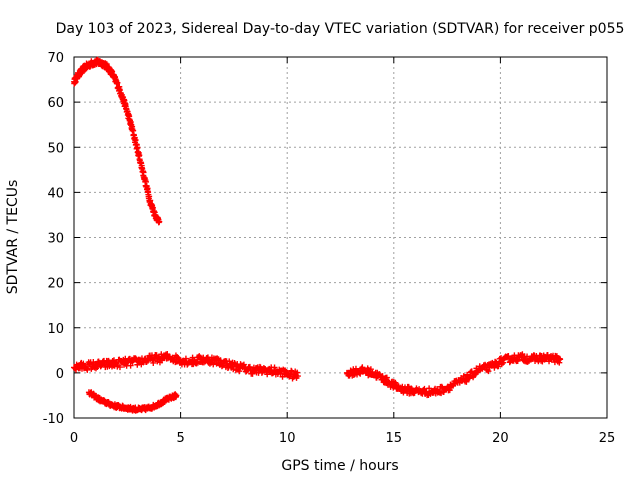 The height and width of the screenshot is (480, 640). What do you see at coordinates (55, 329) in the screenshot?
I see `y-tick-label: 10` at bounding box center [55, 329].